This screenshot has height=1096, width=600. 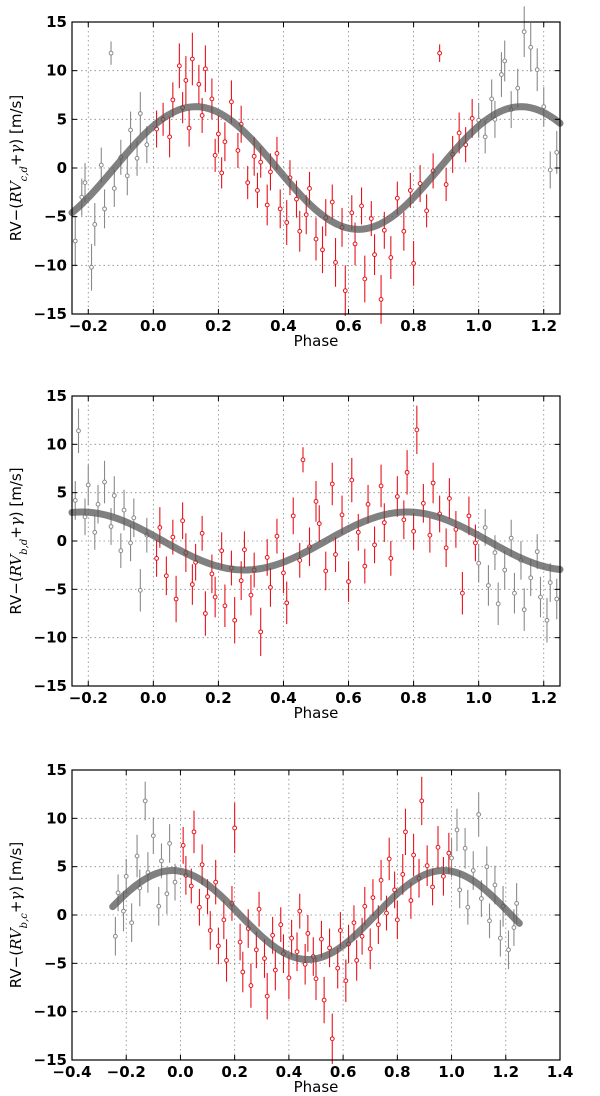 I want to click on series-in-phase, so click(x=316, y=531).